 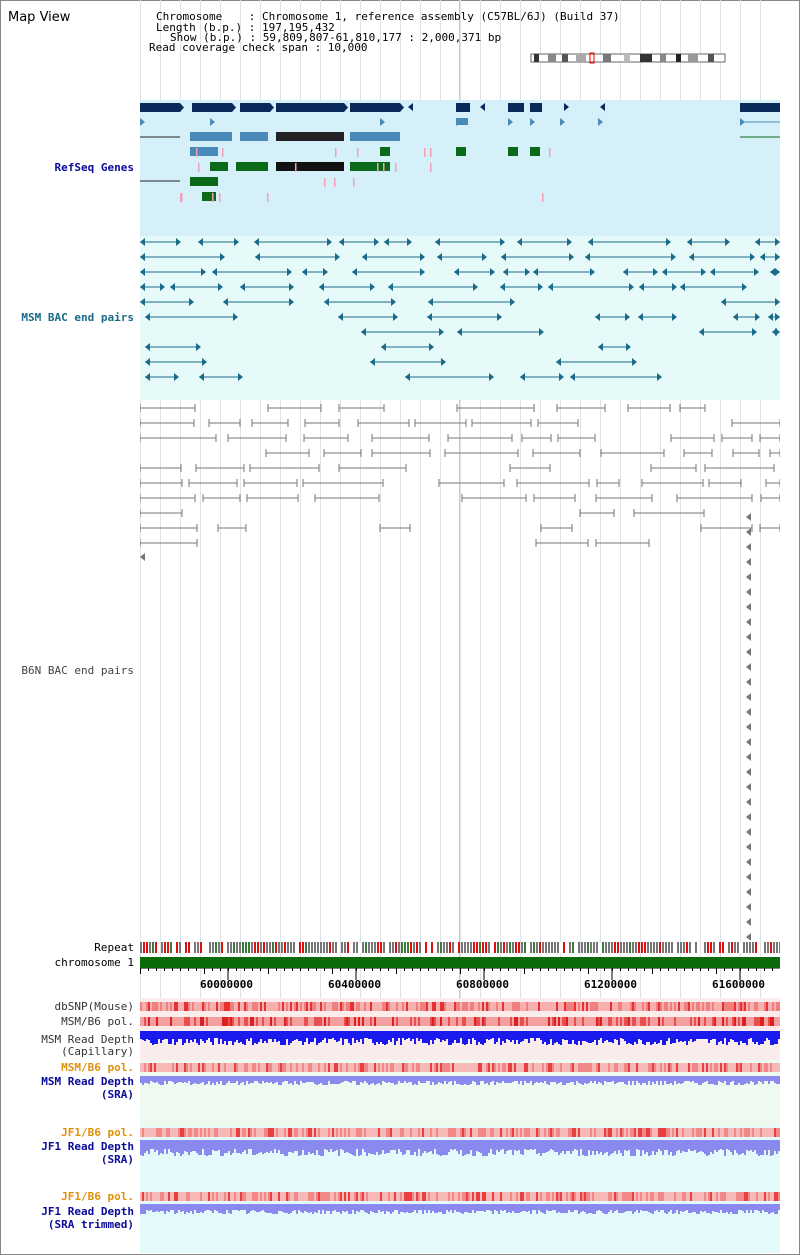 What do you see at coordinates (94, 167) in the screenshot?
I see `refseq-label: RefSeq Genes` at bounding box center [94, 167].